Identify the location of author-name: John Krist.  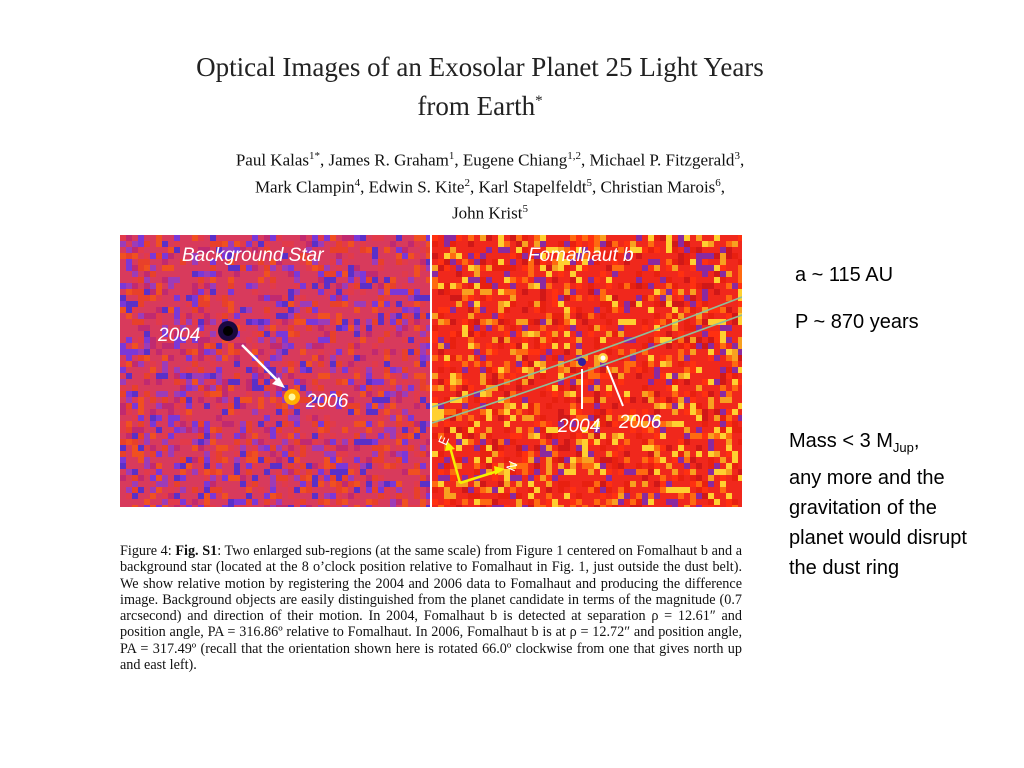
(487, 213).